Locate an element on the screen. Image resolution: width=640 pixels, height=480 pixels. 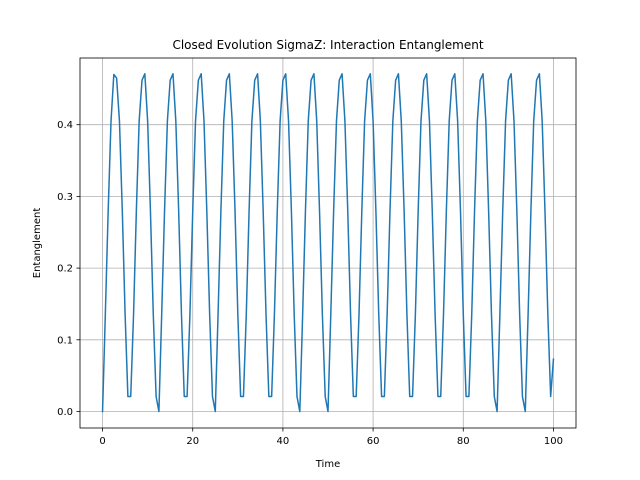
x-tick-label: 60 is located at coordinates (373, 441).